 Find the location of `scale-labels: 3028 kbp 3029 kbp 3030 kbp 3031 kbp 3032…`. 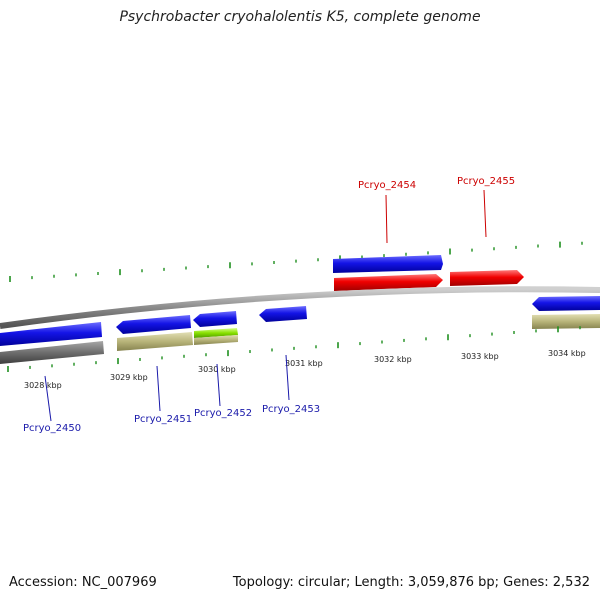

scale-labels: 3028 kbp 3029 kbp 3030 kbp 3031 kbp 3032… is located at coordinates (305, 369).